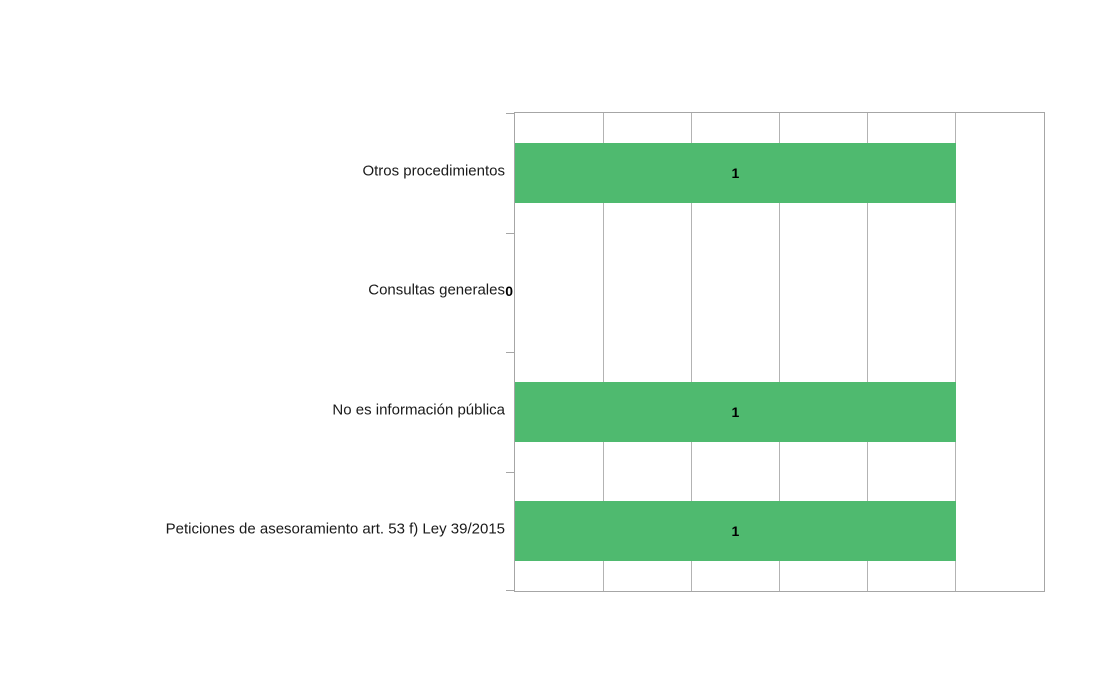 The height and width of the screenshot is (678, 1120). Describe the element at coordinates (436, 290) in the screenshot. I see `category-label: Consultas generales` at that location.